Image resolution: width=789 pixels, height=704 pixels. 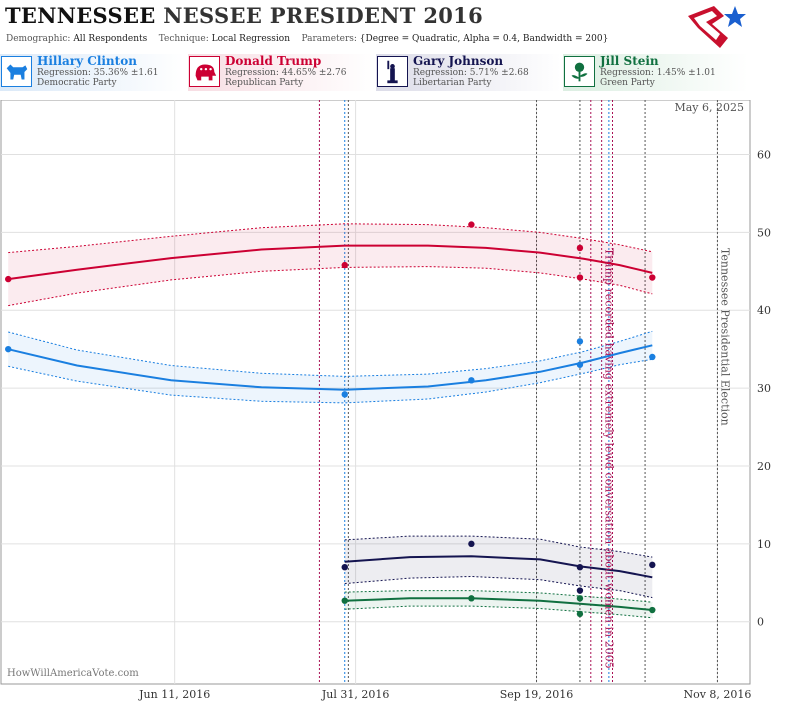 I want to click on demographic-label: Demographic:, so click(x=38, y=39).